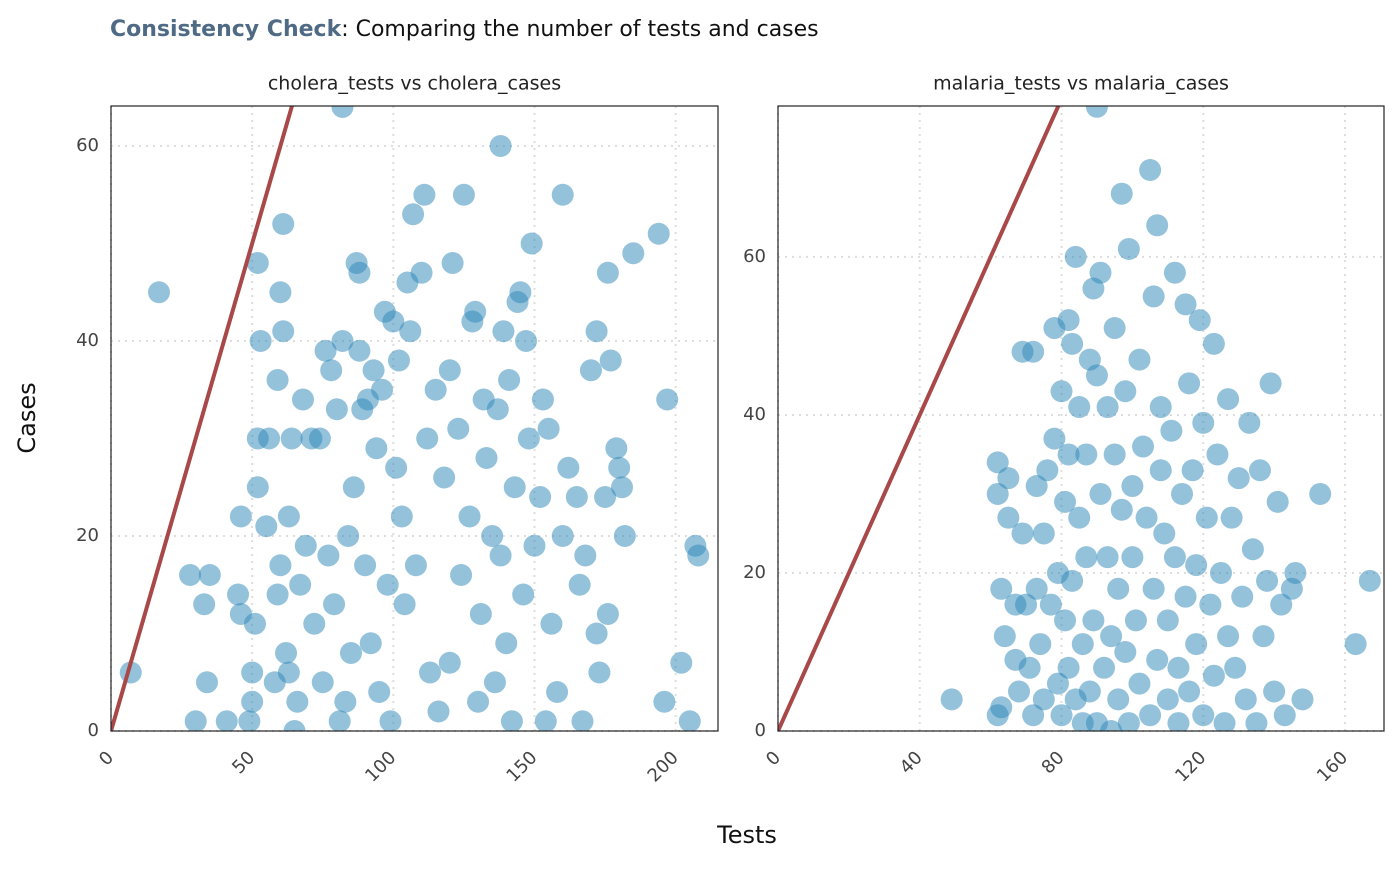  Describe the element at coordinates (27, 417) in the screenshot. I see `y-axis-title: Cases` at that location.